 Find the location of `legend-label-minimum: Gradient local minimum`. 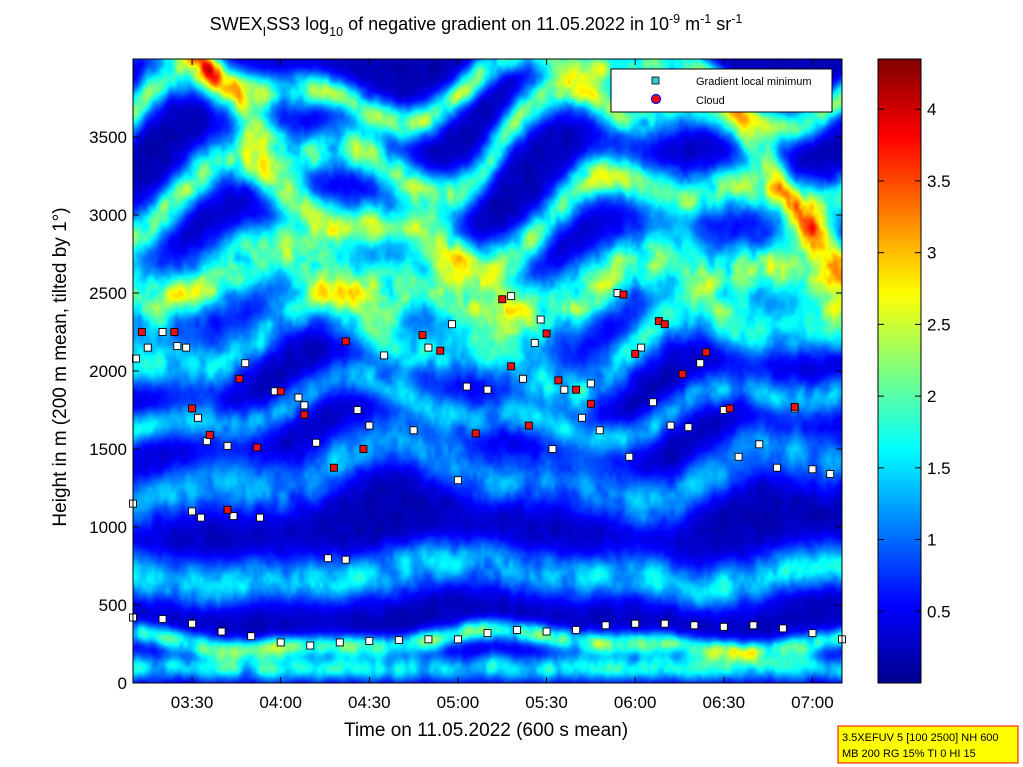

legend-label-minimum: Gradient local minimum is located at coordinates (754, 82).